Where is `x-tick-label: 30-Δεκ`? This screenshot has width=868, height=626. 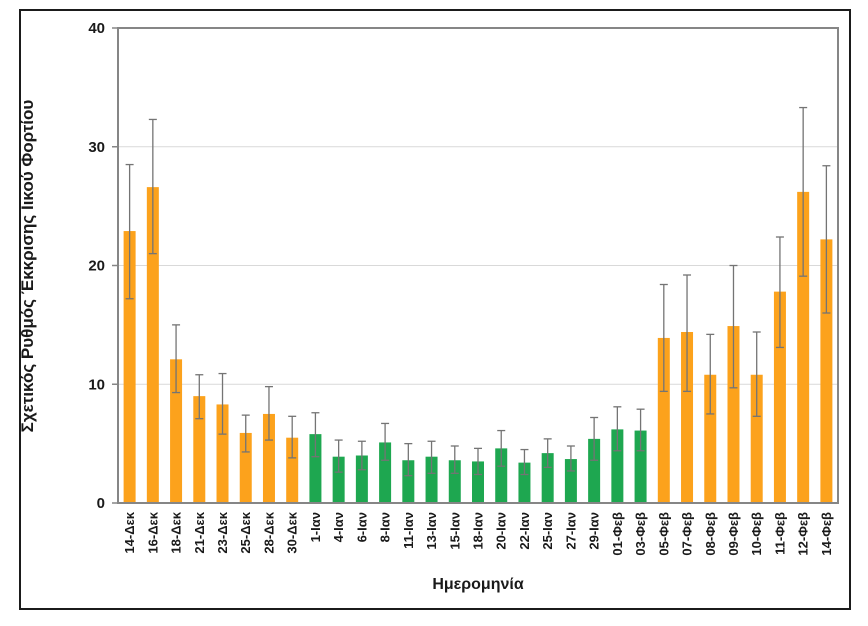 x-tick-label: 30-Δεκ is located at coordinates (292, 532).